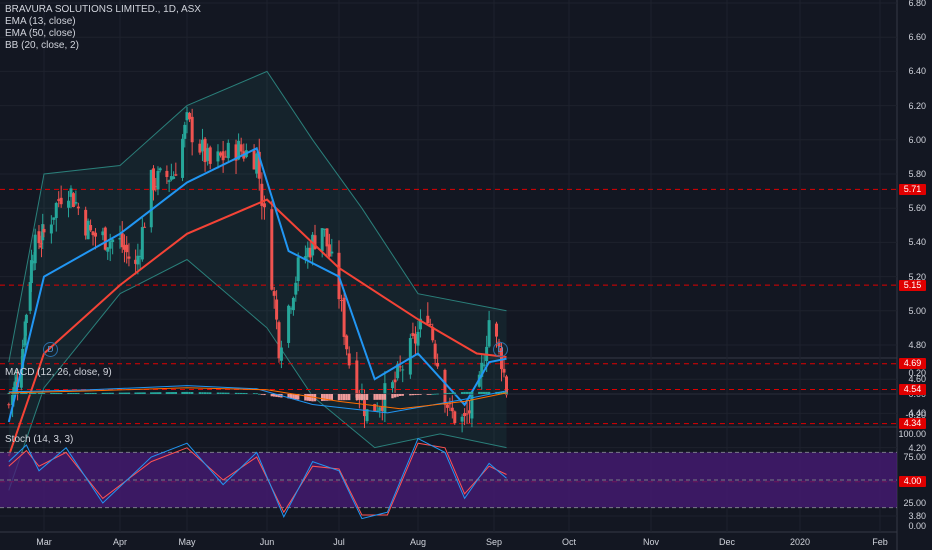 This screenshot has width=932, height=550. Describe the element at coordinates (257, 399) in the screenshot. I see `macd-line` at that location.